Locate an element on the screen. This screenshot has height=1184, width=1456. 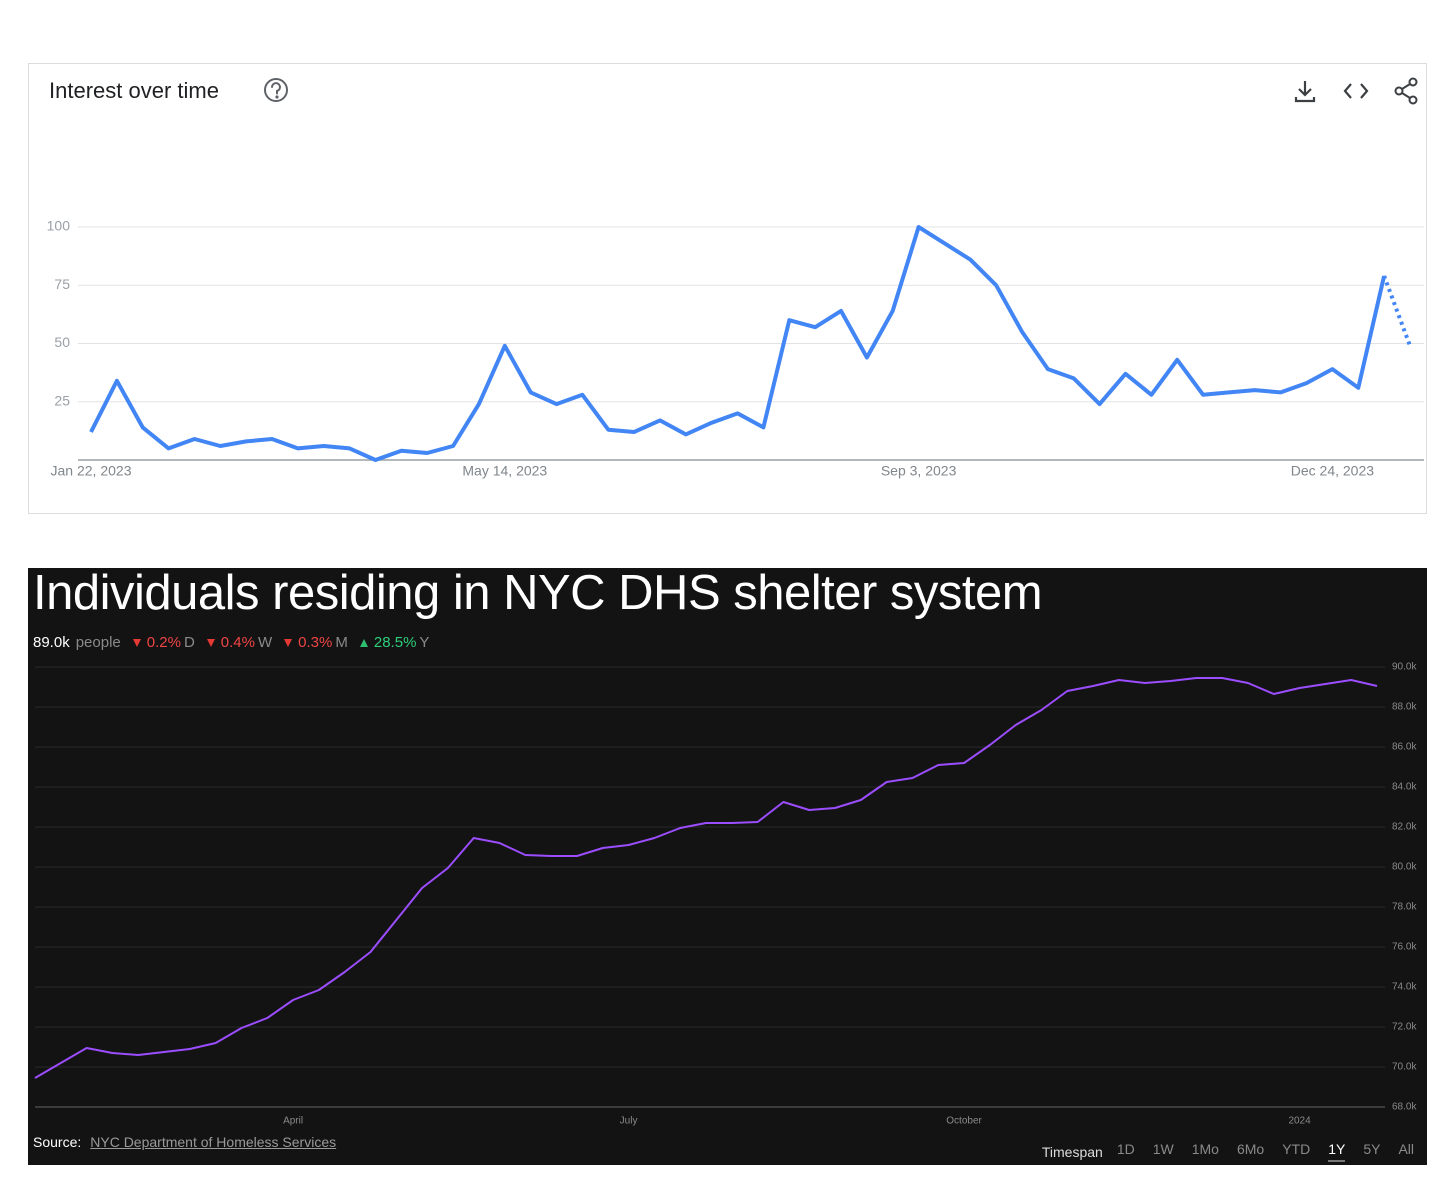
x-tick-label: Sep 3, 2023 is located at coordinates (919, 471).